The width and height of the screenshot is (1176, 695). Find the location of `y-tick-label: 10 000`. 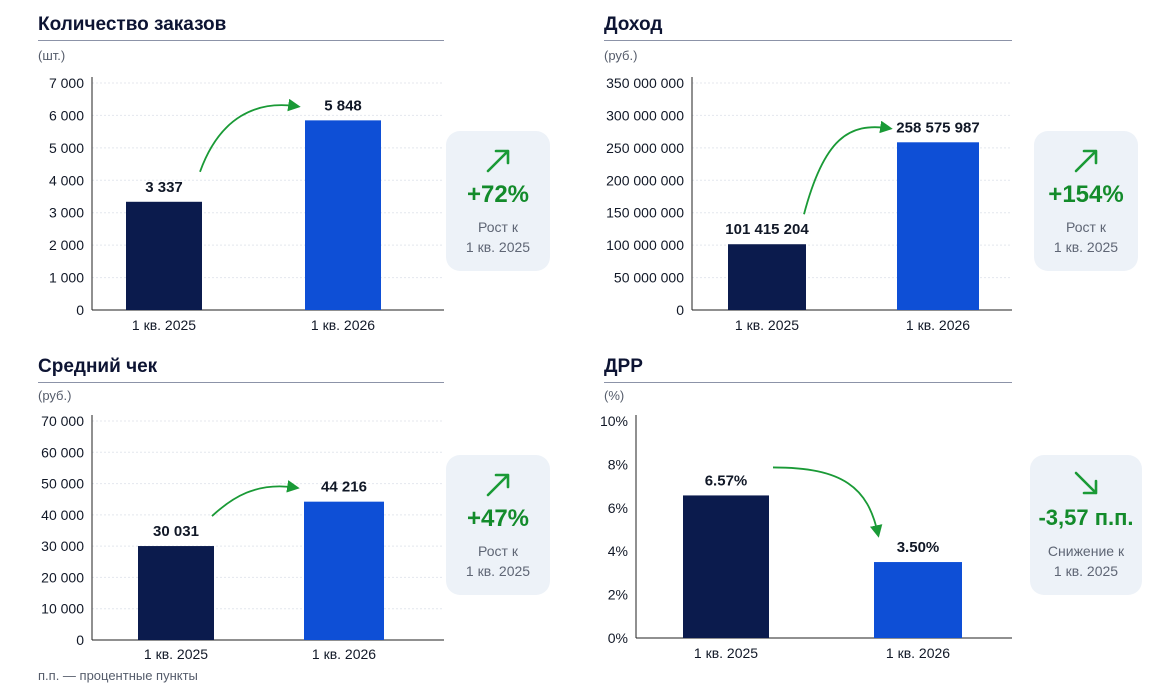

y-tick-label: 10 000 is located at coordinates (62, 609).